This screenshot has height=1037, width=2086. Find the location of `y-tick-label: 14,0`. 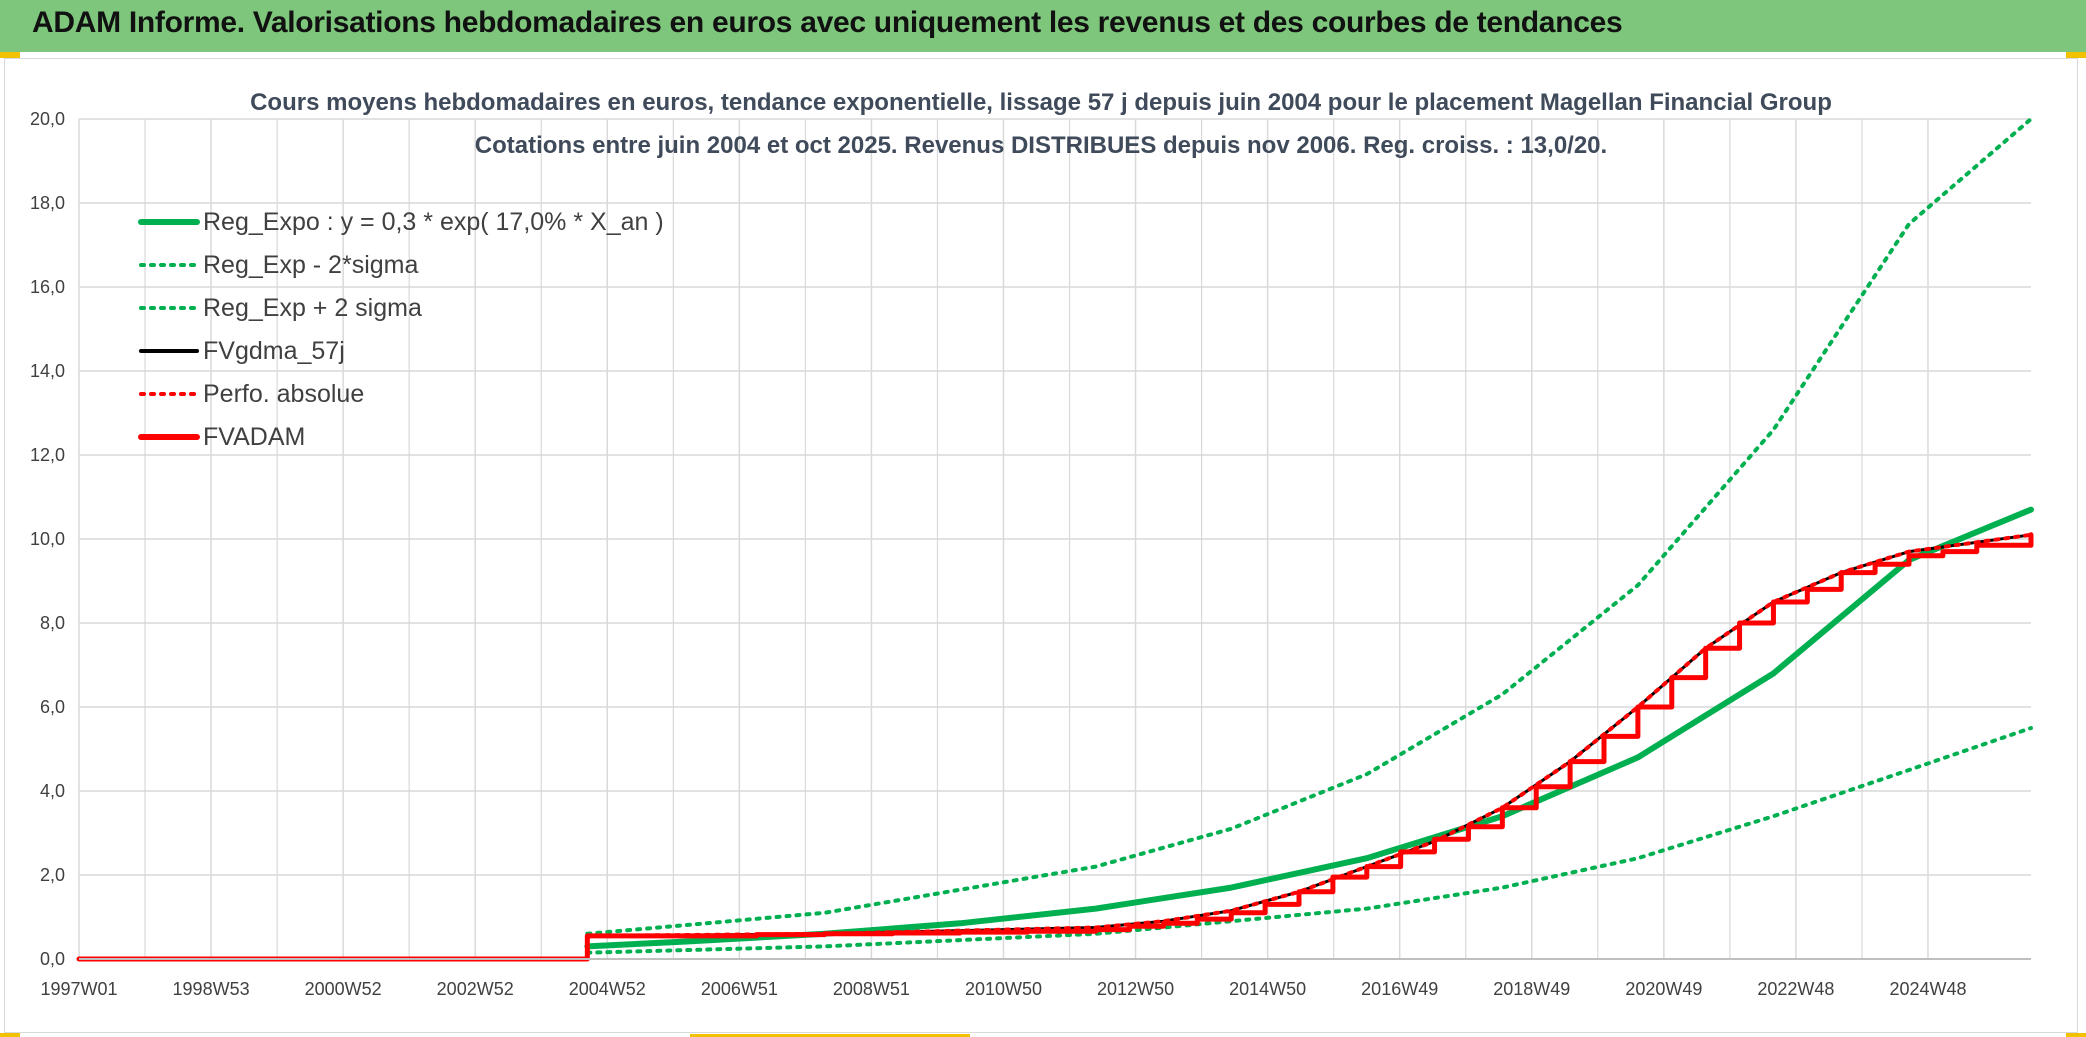

y-tick-label: 14,0 is located at coordinates (47, 371).